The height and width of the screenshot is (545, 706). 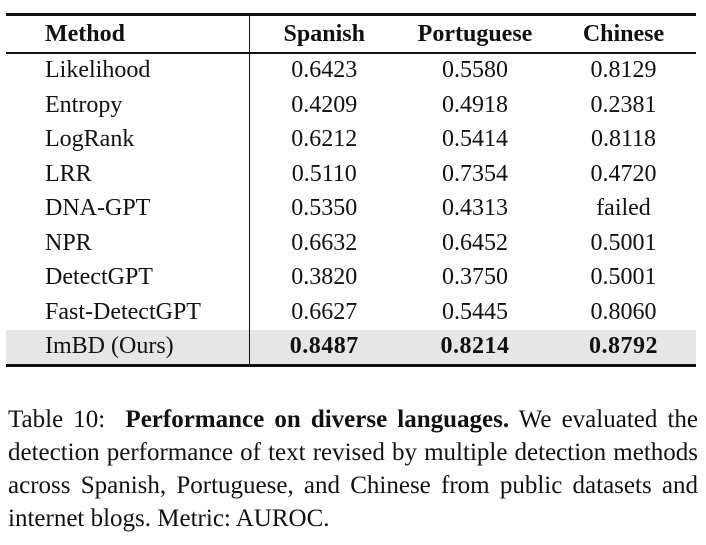 I want to click on header-row: Method Spanish Portuguese Chinese, so click(x=351, y=34).